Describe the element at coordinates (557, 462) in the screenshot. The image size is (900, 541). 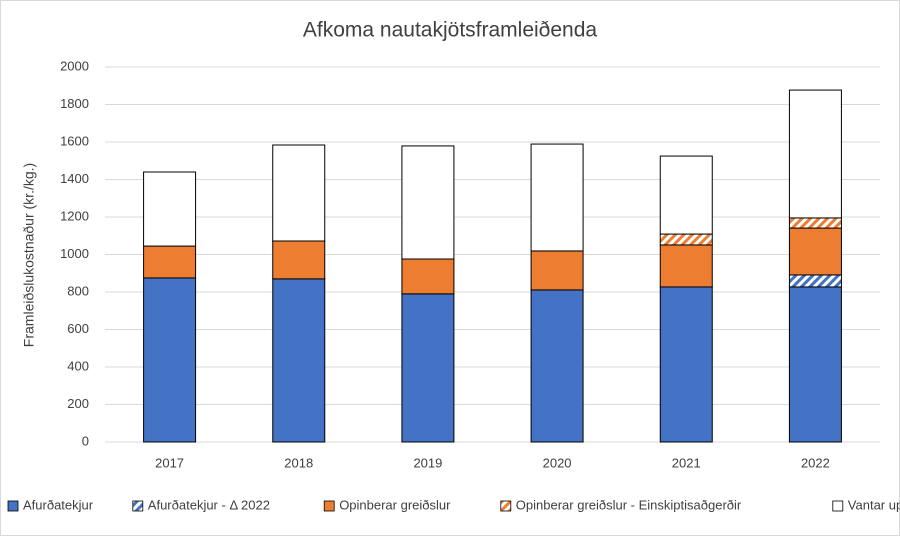
I see `x-tick-label: 2020` at that location.